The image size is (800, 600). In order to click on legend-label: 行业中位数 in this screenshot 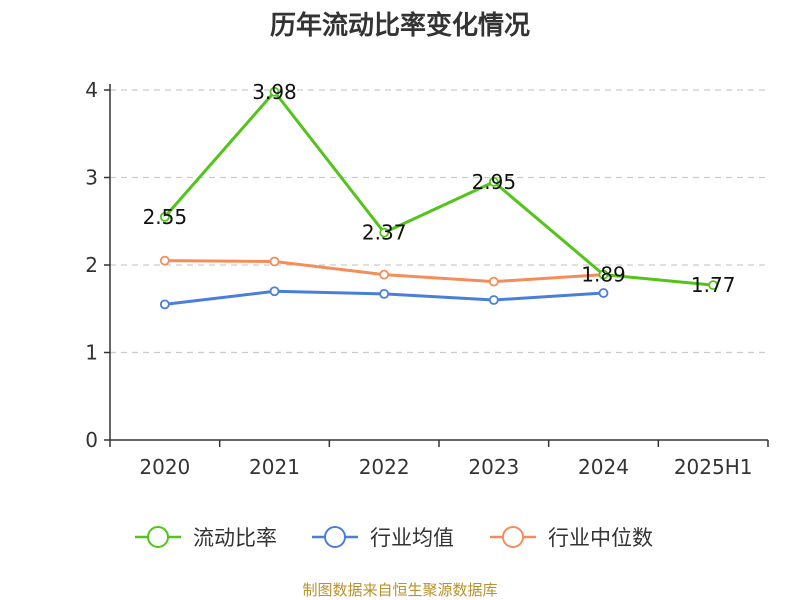, I will do `click(600, 538)`.